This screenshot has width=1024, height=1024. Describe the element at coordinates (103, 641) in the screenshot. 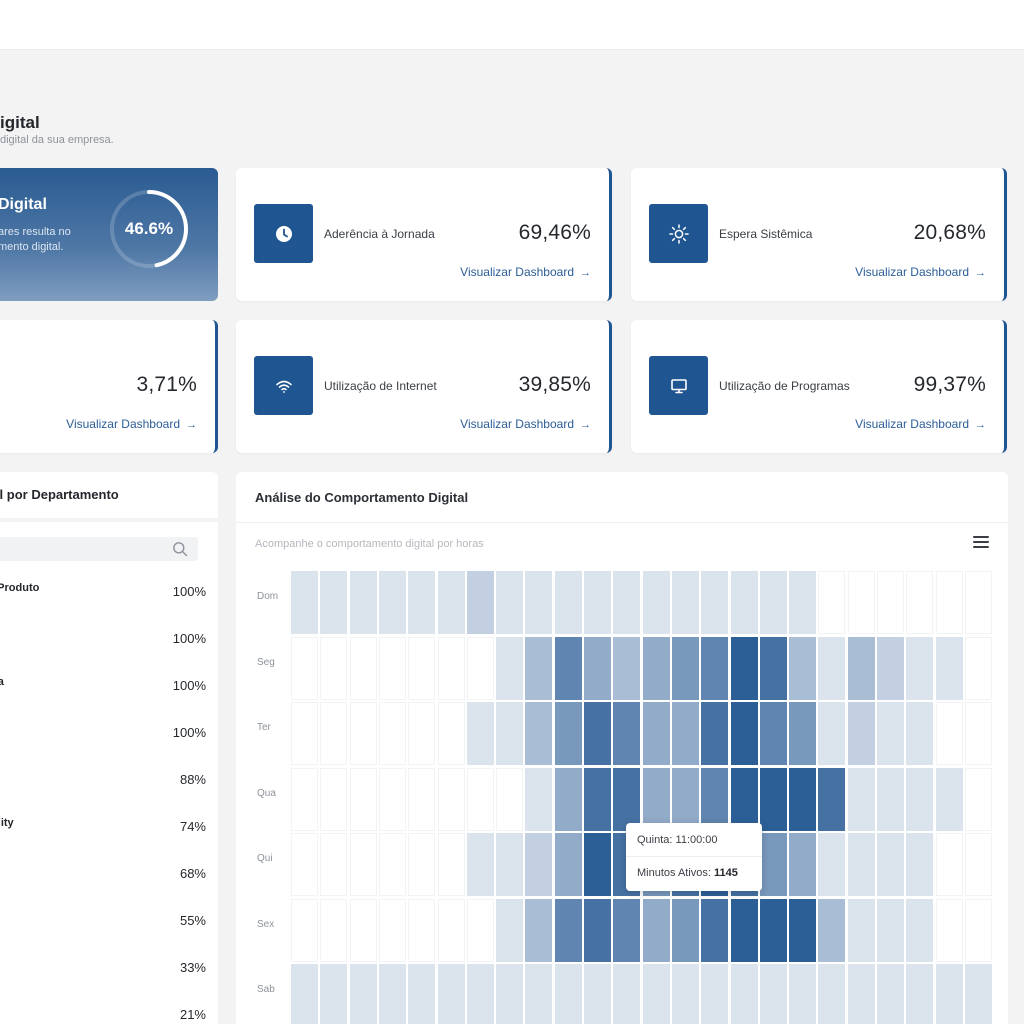

I see `department-row: rs100%` at that location.